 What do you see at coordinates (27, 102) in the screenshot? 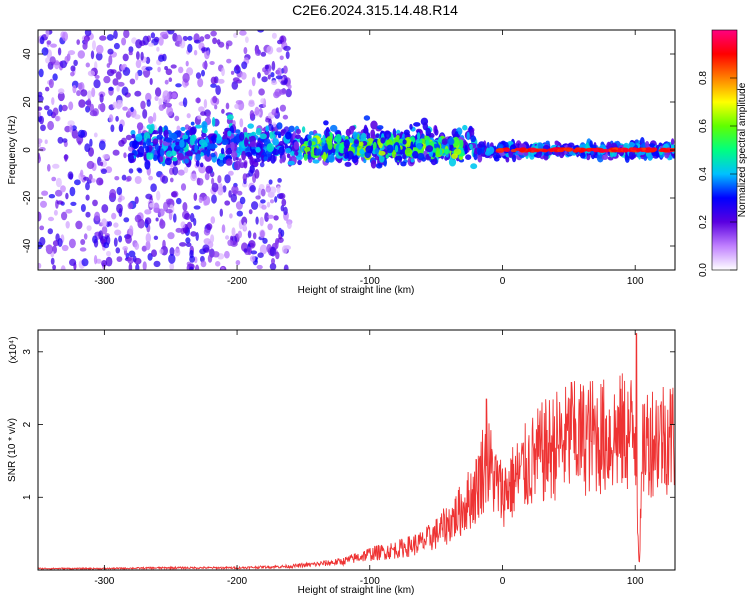
I see `y-tick-label: 20` at bounding box center [27, 102].